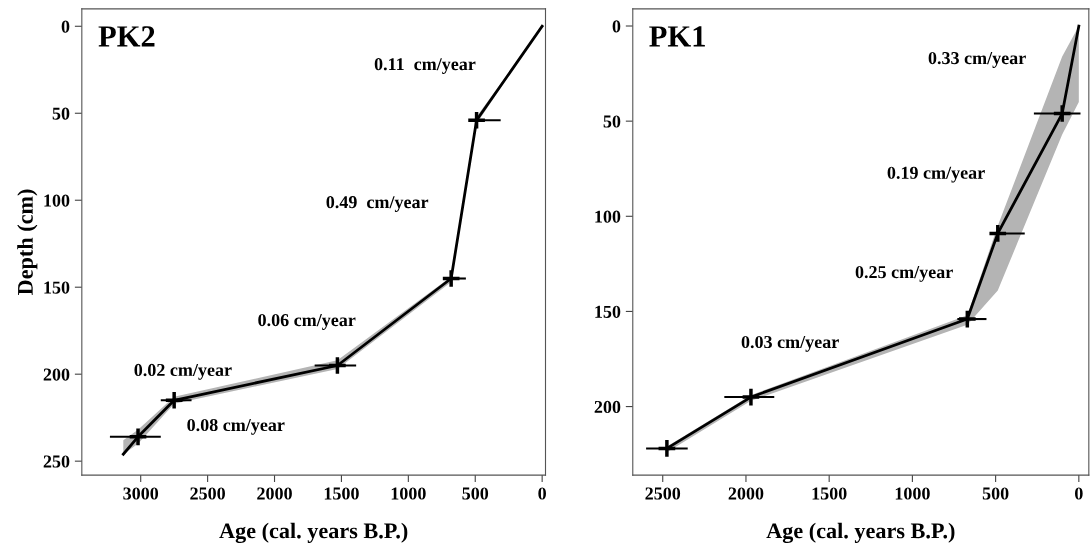 The width and height of the screenshot is (1091, 555). I want to click on annotation: 0.49 cm/year, so click(377, 204).